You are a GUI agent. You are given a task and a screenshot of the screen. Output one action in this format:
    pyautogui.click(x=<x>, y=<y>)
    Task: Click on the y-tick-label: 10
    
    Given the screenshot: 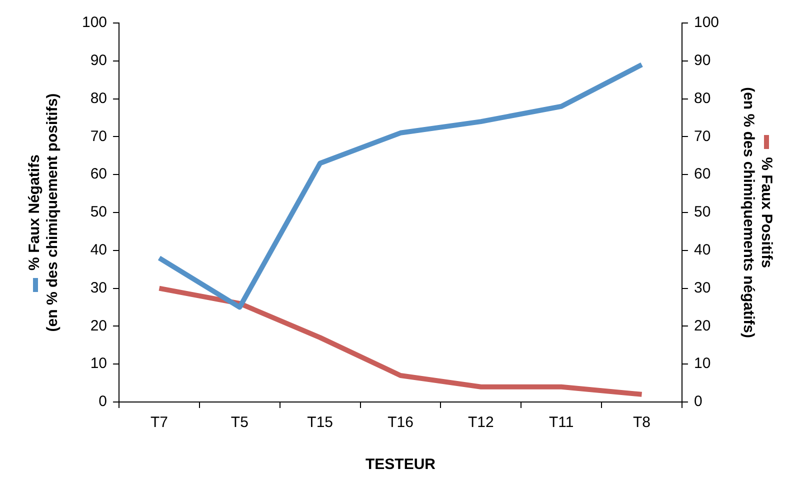 What is the action you would take?
    pyautogui.click(x=99, y=363)
    